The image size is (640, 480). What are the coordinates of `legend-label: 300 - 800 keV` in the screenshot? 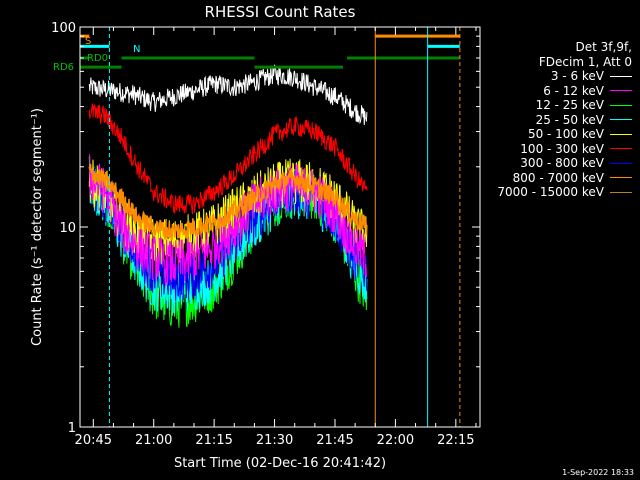 It's located at (562, 163).